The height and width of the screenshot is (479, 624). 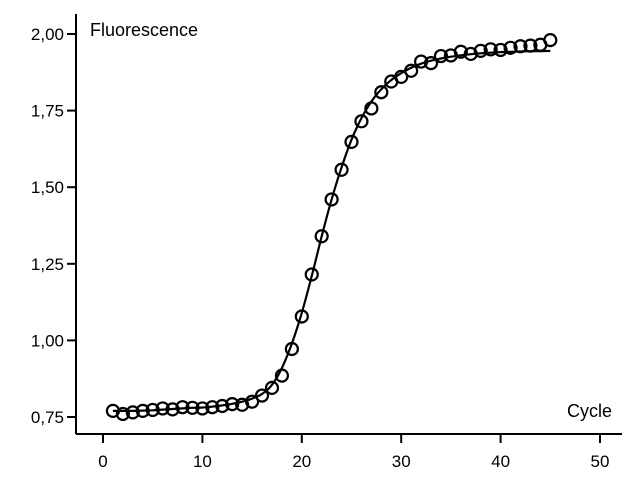 I want to click on y-axis-title: Fluorescence, so click(x=144, y=30).